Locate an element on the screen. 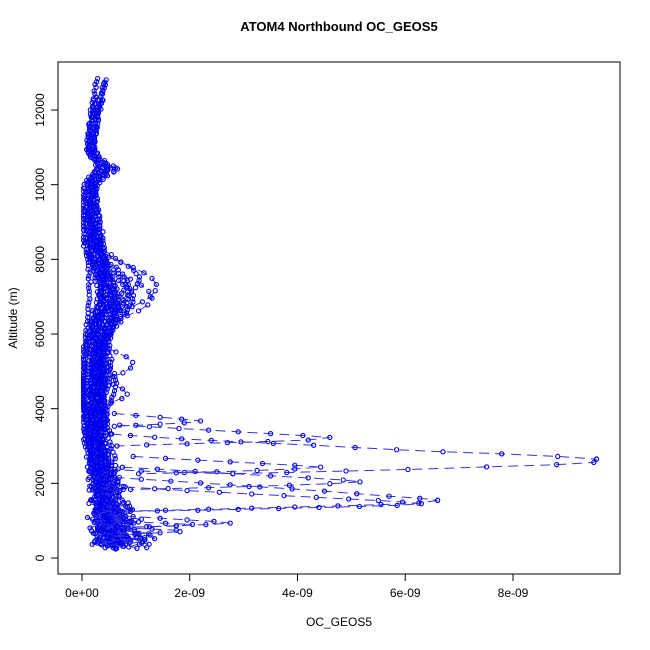 The image size is (650, 650). loop-730m-point is located at coordinates (128, 528).